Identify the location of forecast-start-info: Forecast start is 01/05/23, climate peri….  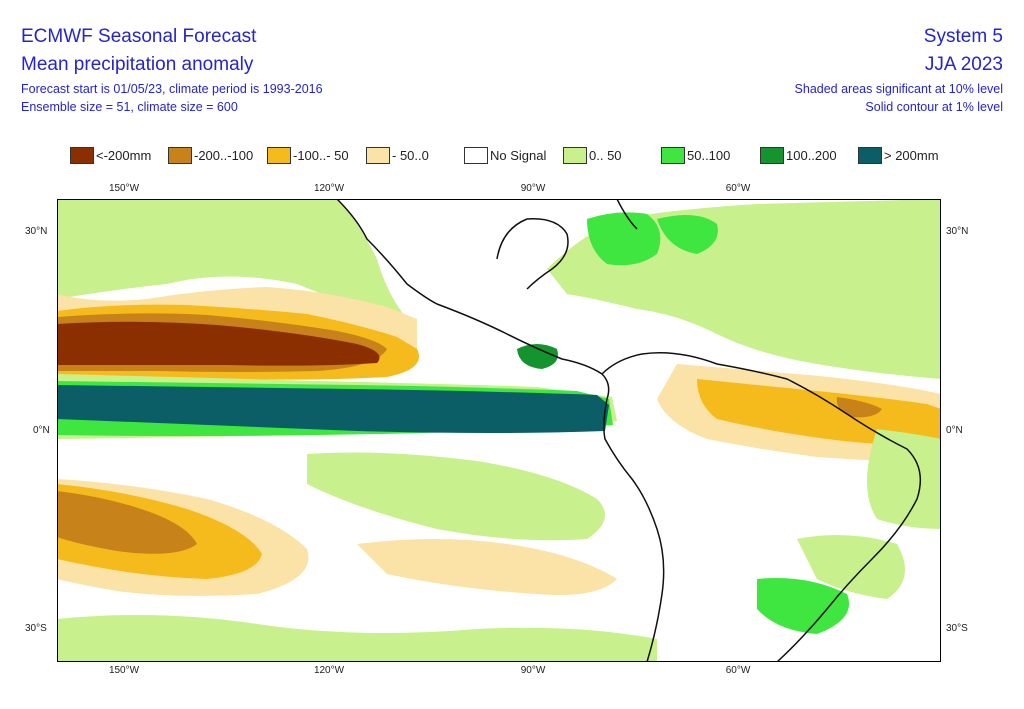
(172, 89).